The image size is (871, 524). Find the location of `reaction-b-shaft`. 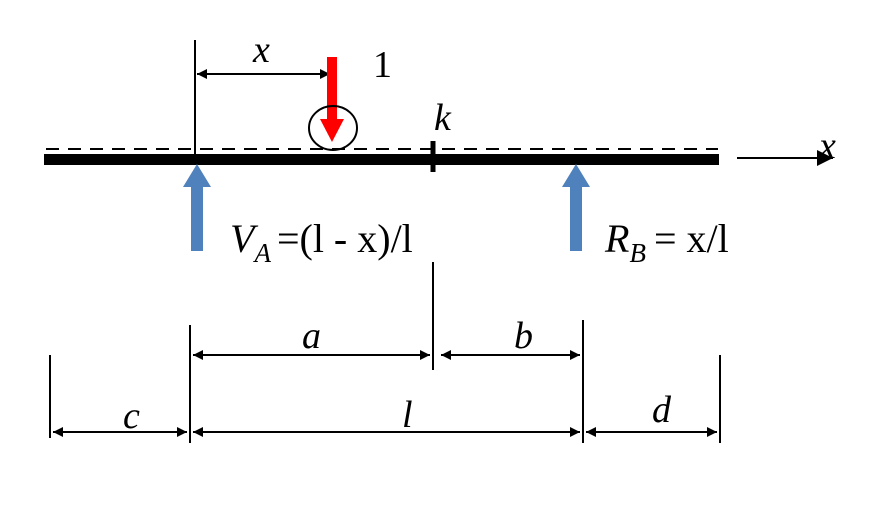

reaction-b-shaft is located at coordinates (576, 218).